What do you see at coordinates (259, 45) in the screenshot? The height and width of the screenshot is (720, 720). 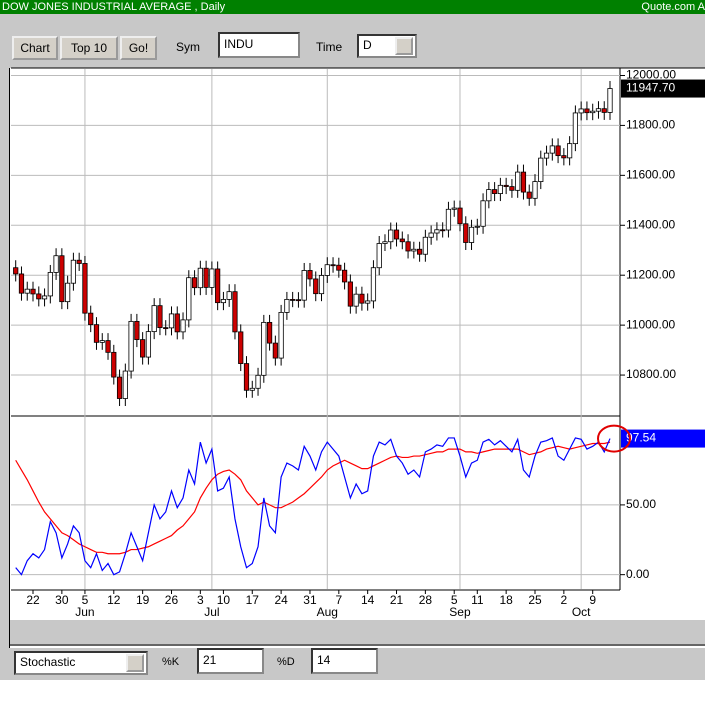 I see `sym-input: INDU` at bounding box center [259, 45].